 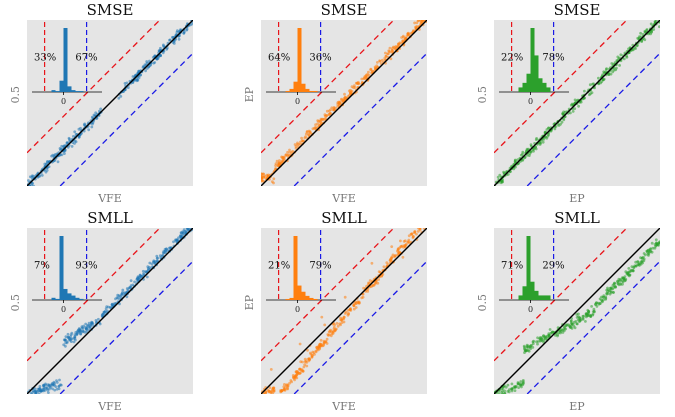 I want to click on left-percent: 7%, so click(x=42, y=266).